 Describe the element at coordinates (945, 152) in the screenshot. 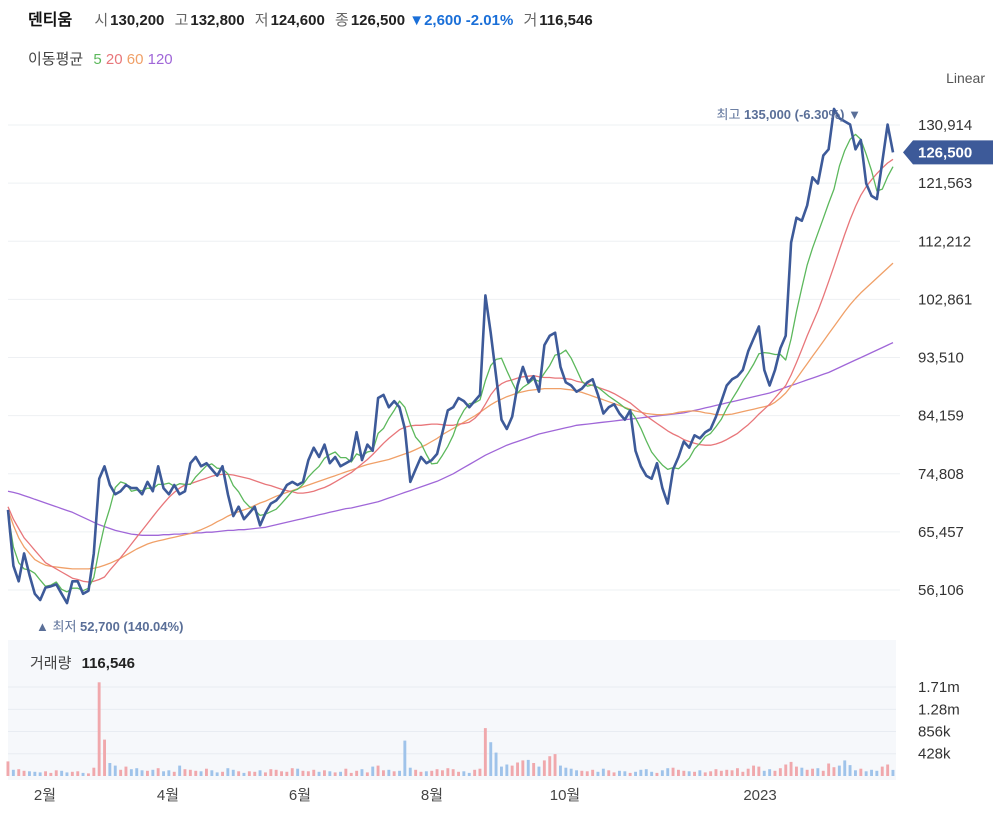

I see `current-price-label: 126,500` at that location.